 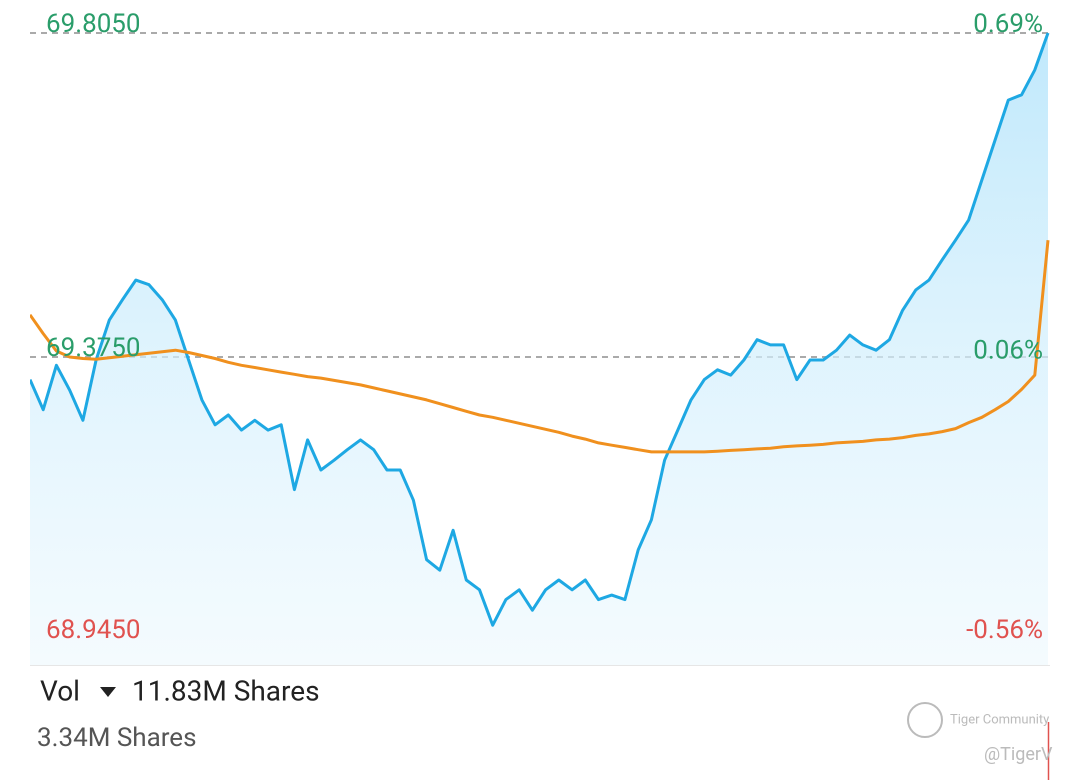 I want to click on volume-total: 11.83M Shares, so click(x=226, y=690).